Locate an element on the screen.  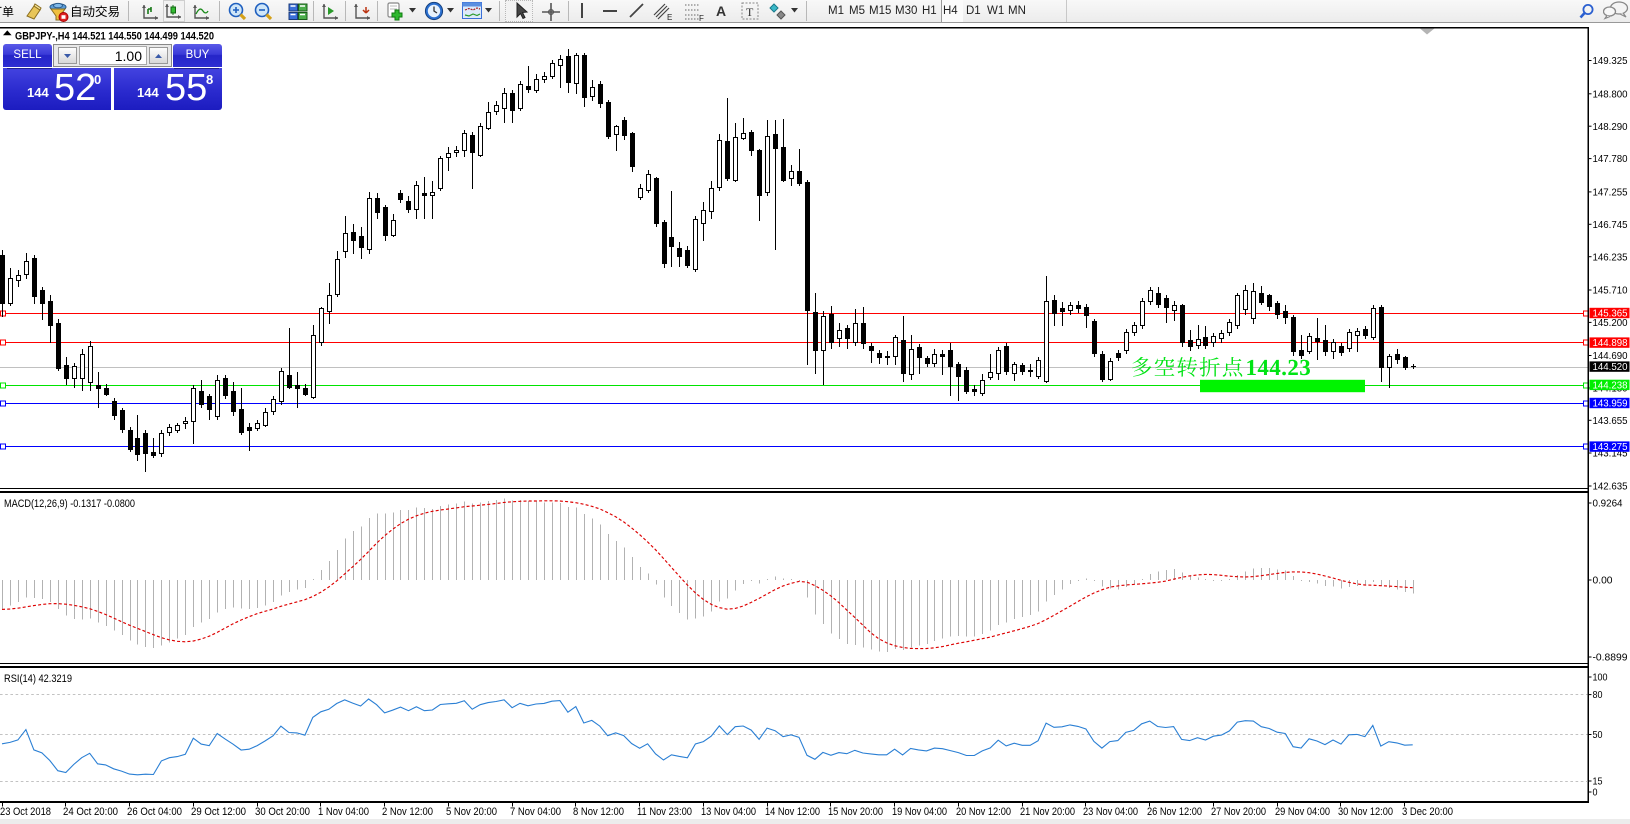
svg-text: 148.290 is located at coordinates (1610, 127).